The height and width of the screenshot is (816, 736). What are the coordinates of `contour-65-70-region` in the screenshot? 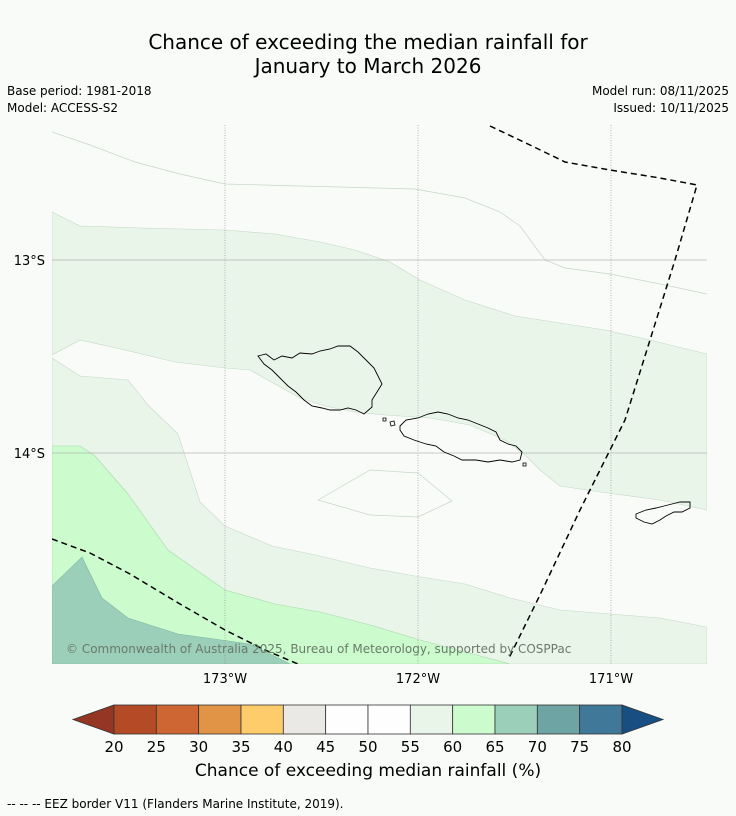 It's located at (171, 610).